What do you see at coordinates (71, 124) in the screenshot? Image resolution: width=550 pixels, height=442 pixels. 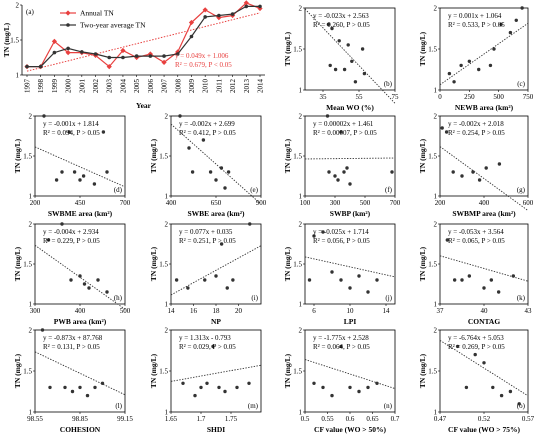 I see `trend-equation: y = -0.001x + 1.814` at bounding box center [71, 124].